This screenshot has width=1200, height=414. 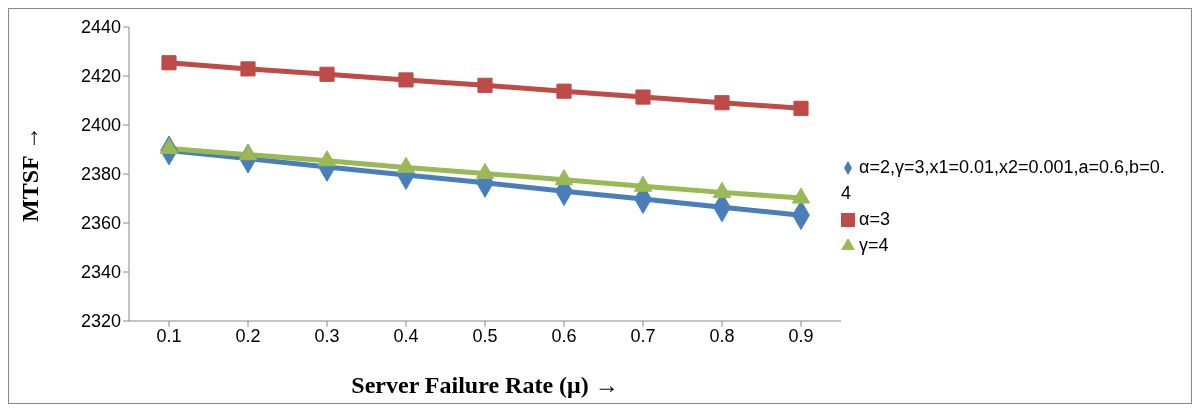 What do you see at coordinates (485, 385) in the screenshot?
I see `x-axis-title: Server Failure Rate (μ) →` at bounding box center [485, 385].